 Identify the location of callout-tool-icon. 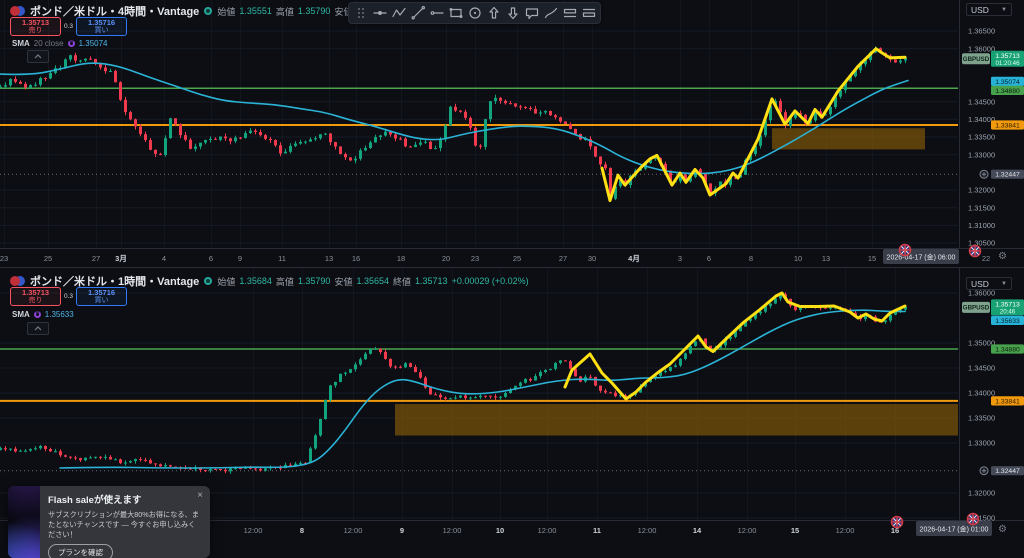
(531, 13).